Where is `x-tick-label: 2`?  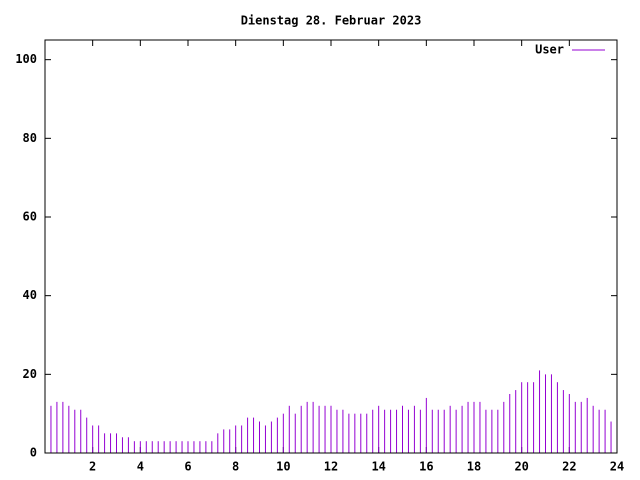
x-tick-label: 2 is located at coordinates (92, 467).